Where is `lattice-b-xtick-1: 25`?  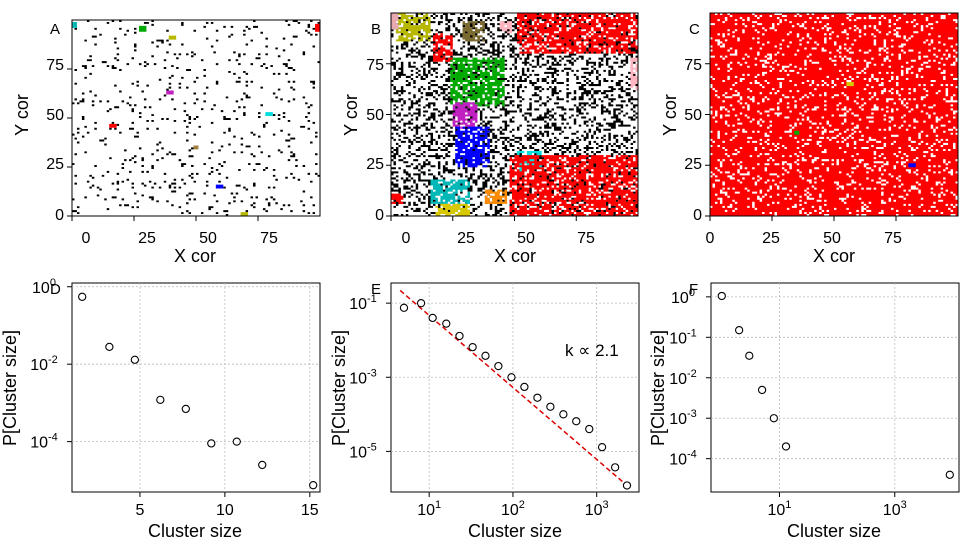
lattice-b-xtick-1: 25 is located at coordinates (466, 238).